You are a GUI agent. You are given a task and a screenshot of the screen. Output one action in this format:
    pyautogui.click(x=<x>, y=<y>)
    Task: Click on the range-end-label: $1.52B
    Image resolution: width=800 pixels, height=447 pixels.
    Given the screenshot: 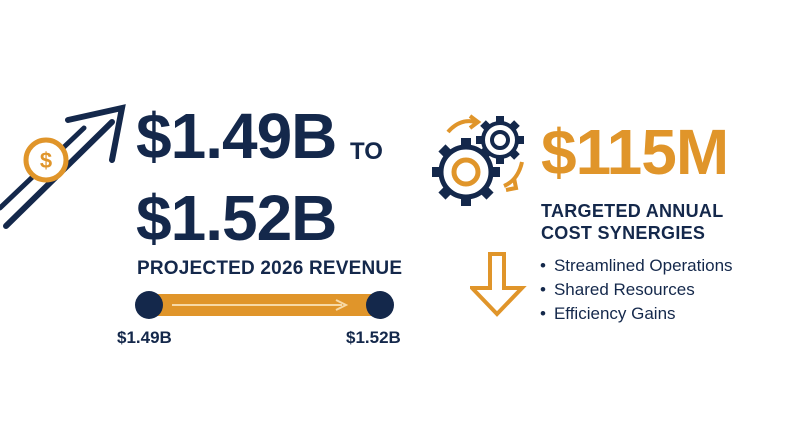 What is the action you would take?
    pyautogui.click(x=373, y=337)
    